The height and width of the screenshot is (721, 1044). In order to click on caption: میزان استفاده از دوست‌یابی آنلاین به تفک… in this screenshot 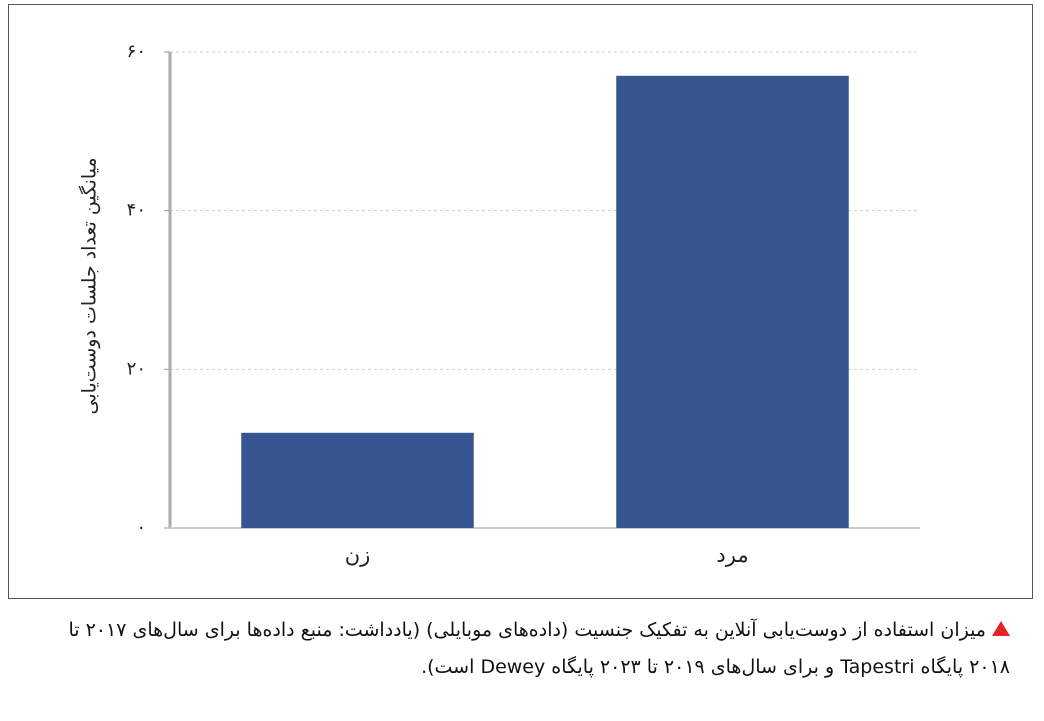, I will do `click(520, 649)`.